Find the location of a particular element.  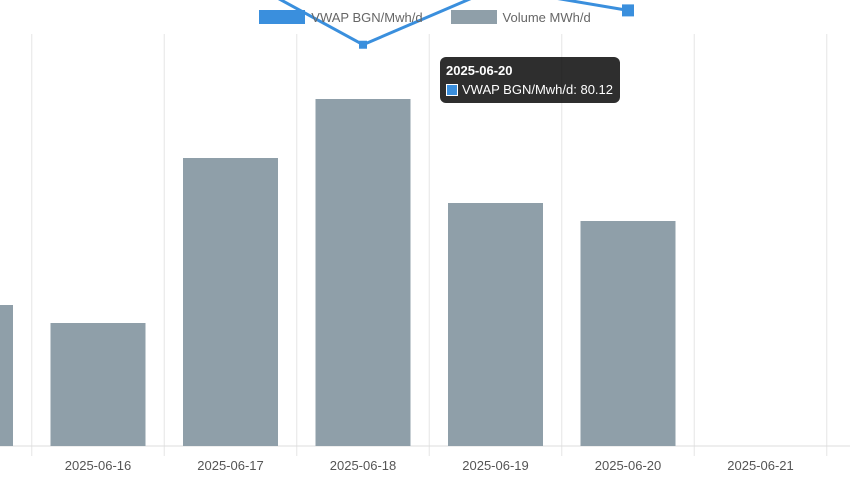

tooltip: 2025-06-20 VWAP BGN/Mwh/d: 80.12 is located at coordinates (530, 80).